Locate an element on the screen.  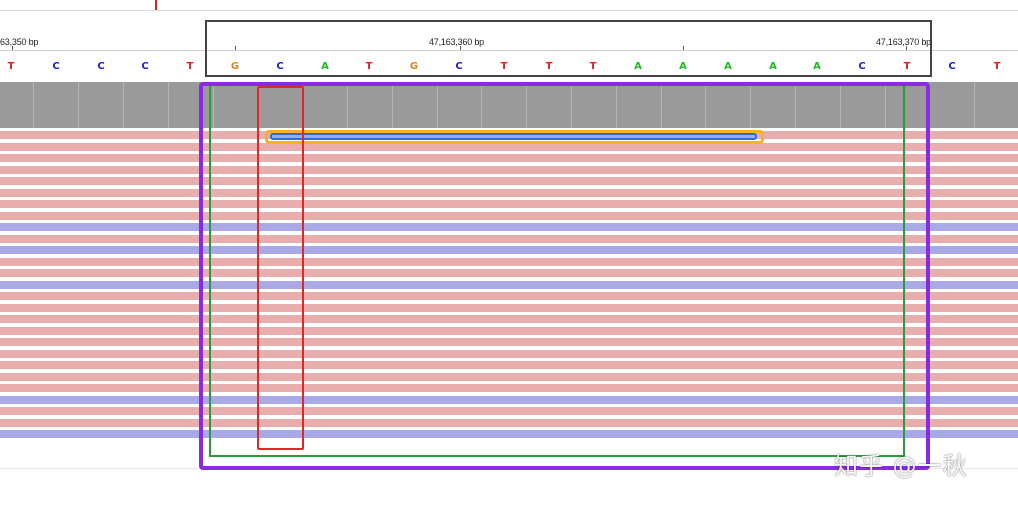
current-position-marker is located at coordinates (156, 5).